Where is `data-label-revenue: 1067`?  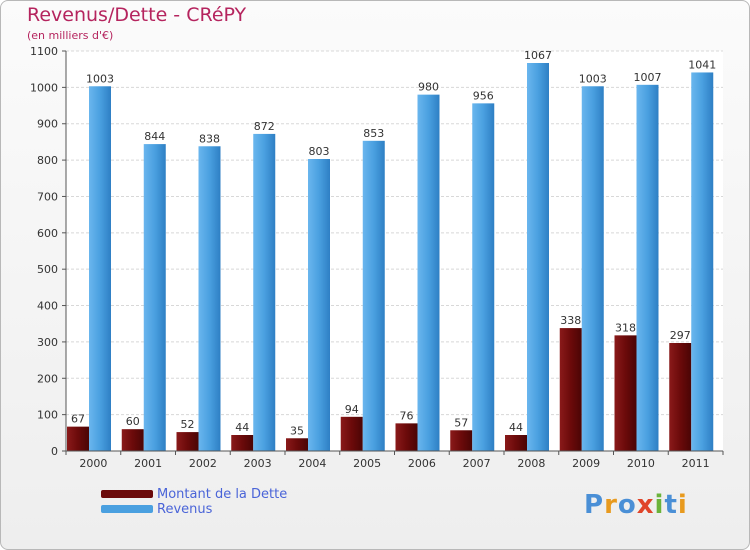
data-label-revenue: 1067 is located at coordinates (538, 55).